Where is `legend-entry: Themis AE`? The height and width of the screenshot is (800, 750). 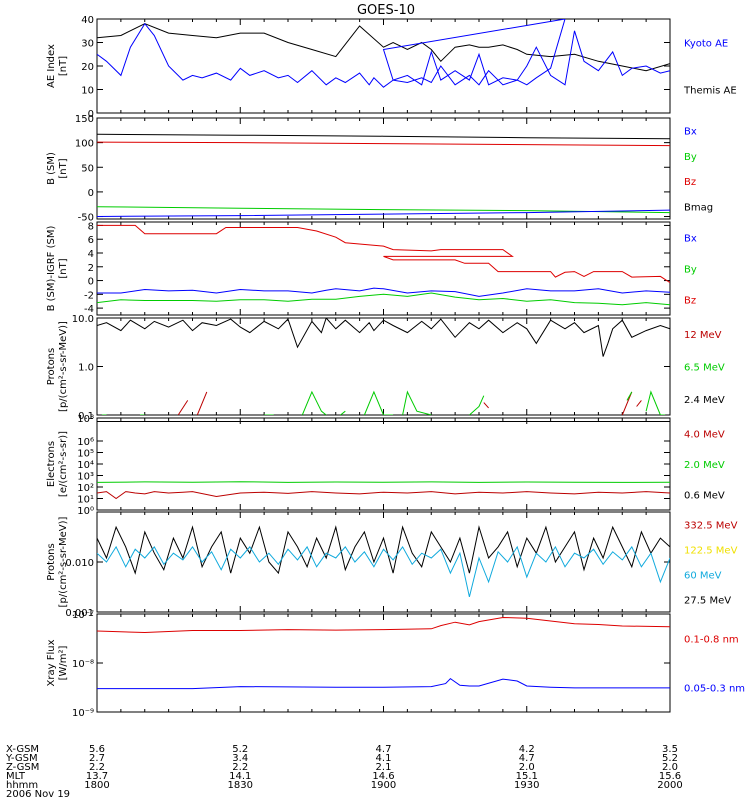 legend-entry: Themis AE is located at coordinates (710, 91).